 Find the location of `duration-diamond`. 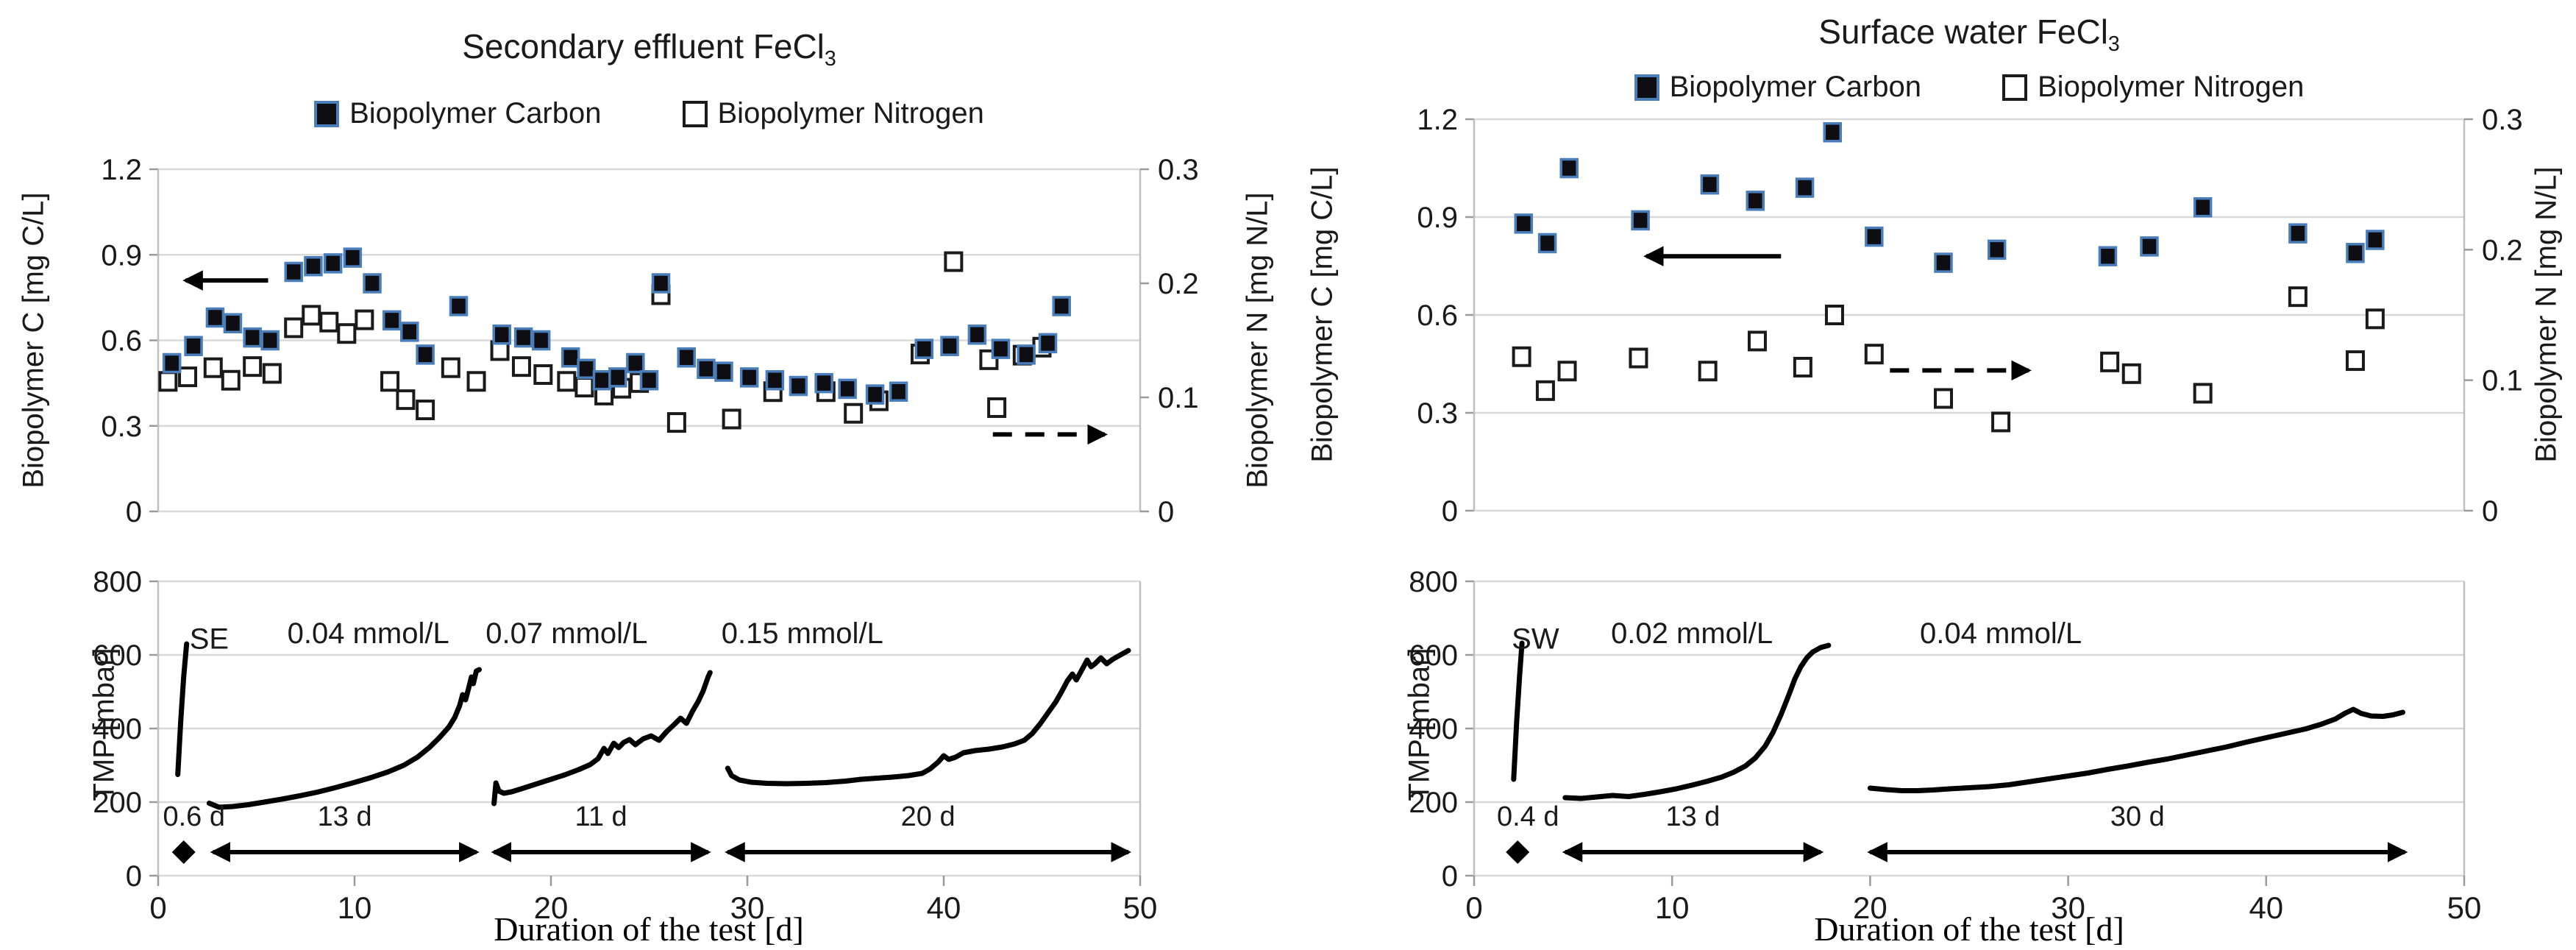

duration-diamond is located at coordinates (1518, 852).